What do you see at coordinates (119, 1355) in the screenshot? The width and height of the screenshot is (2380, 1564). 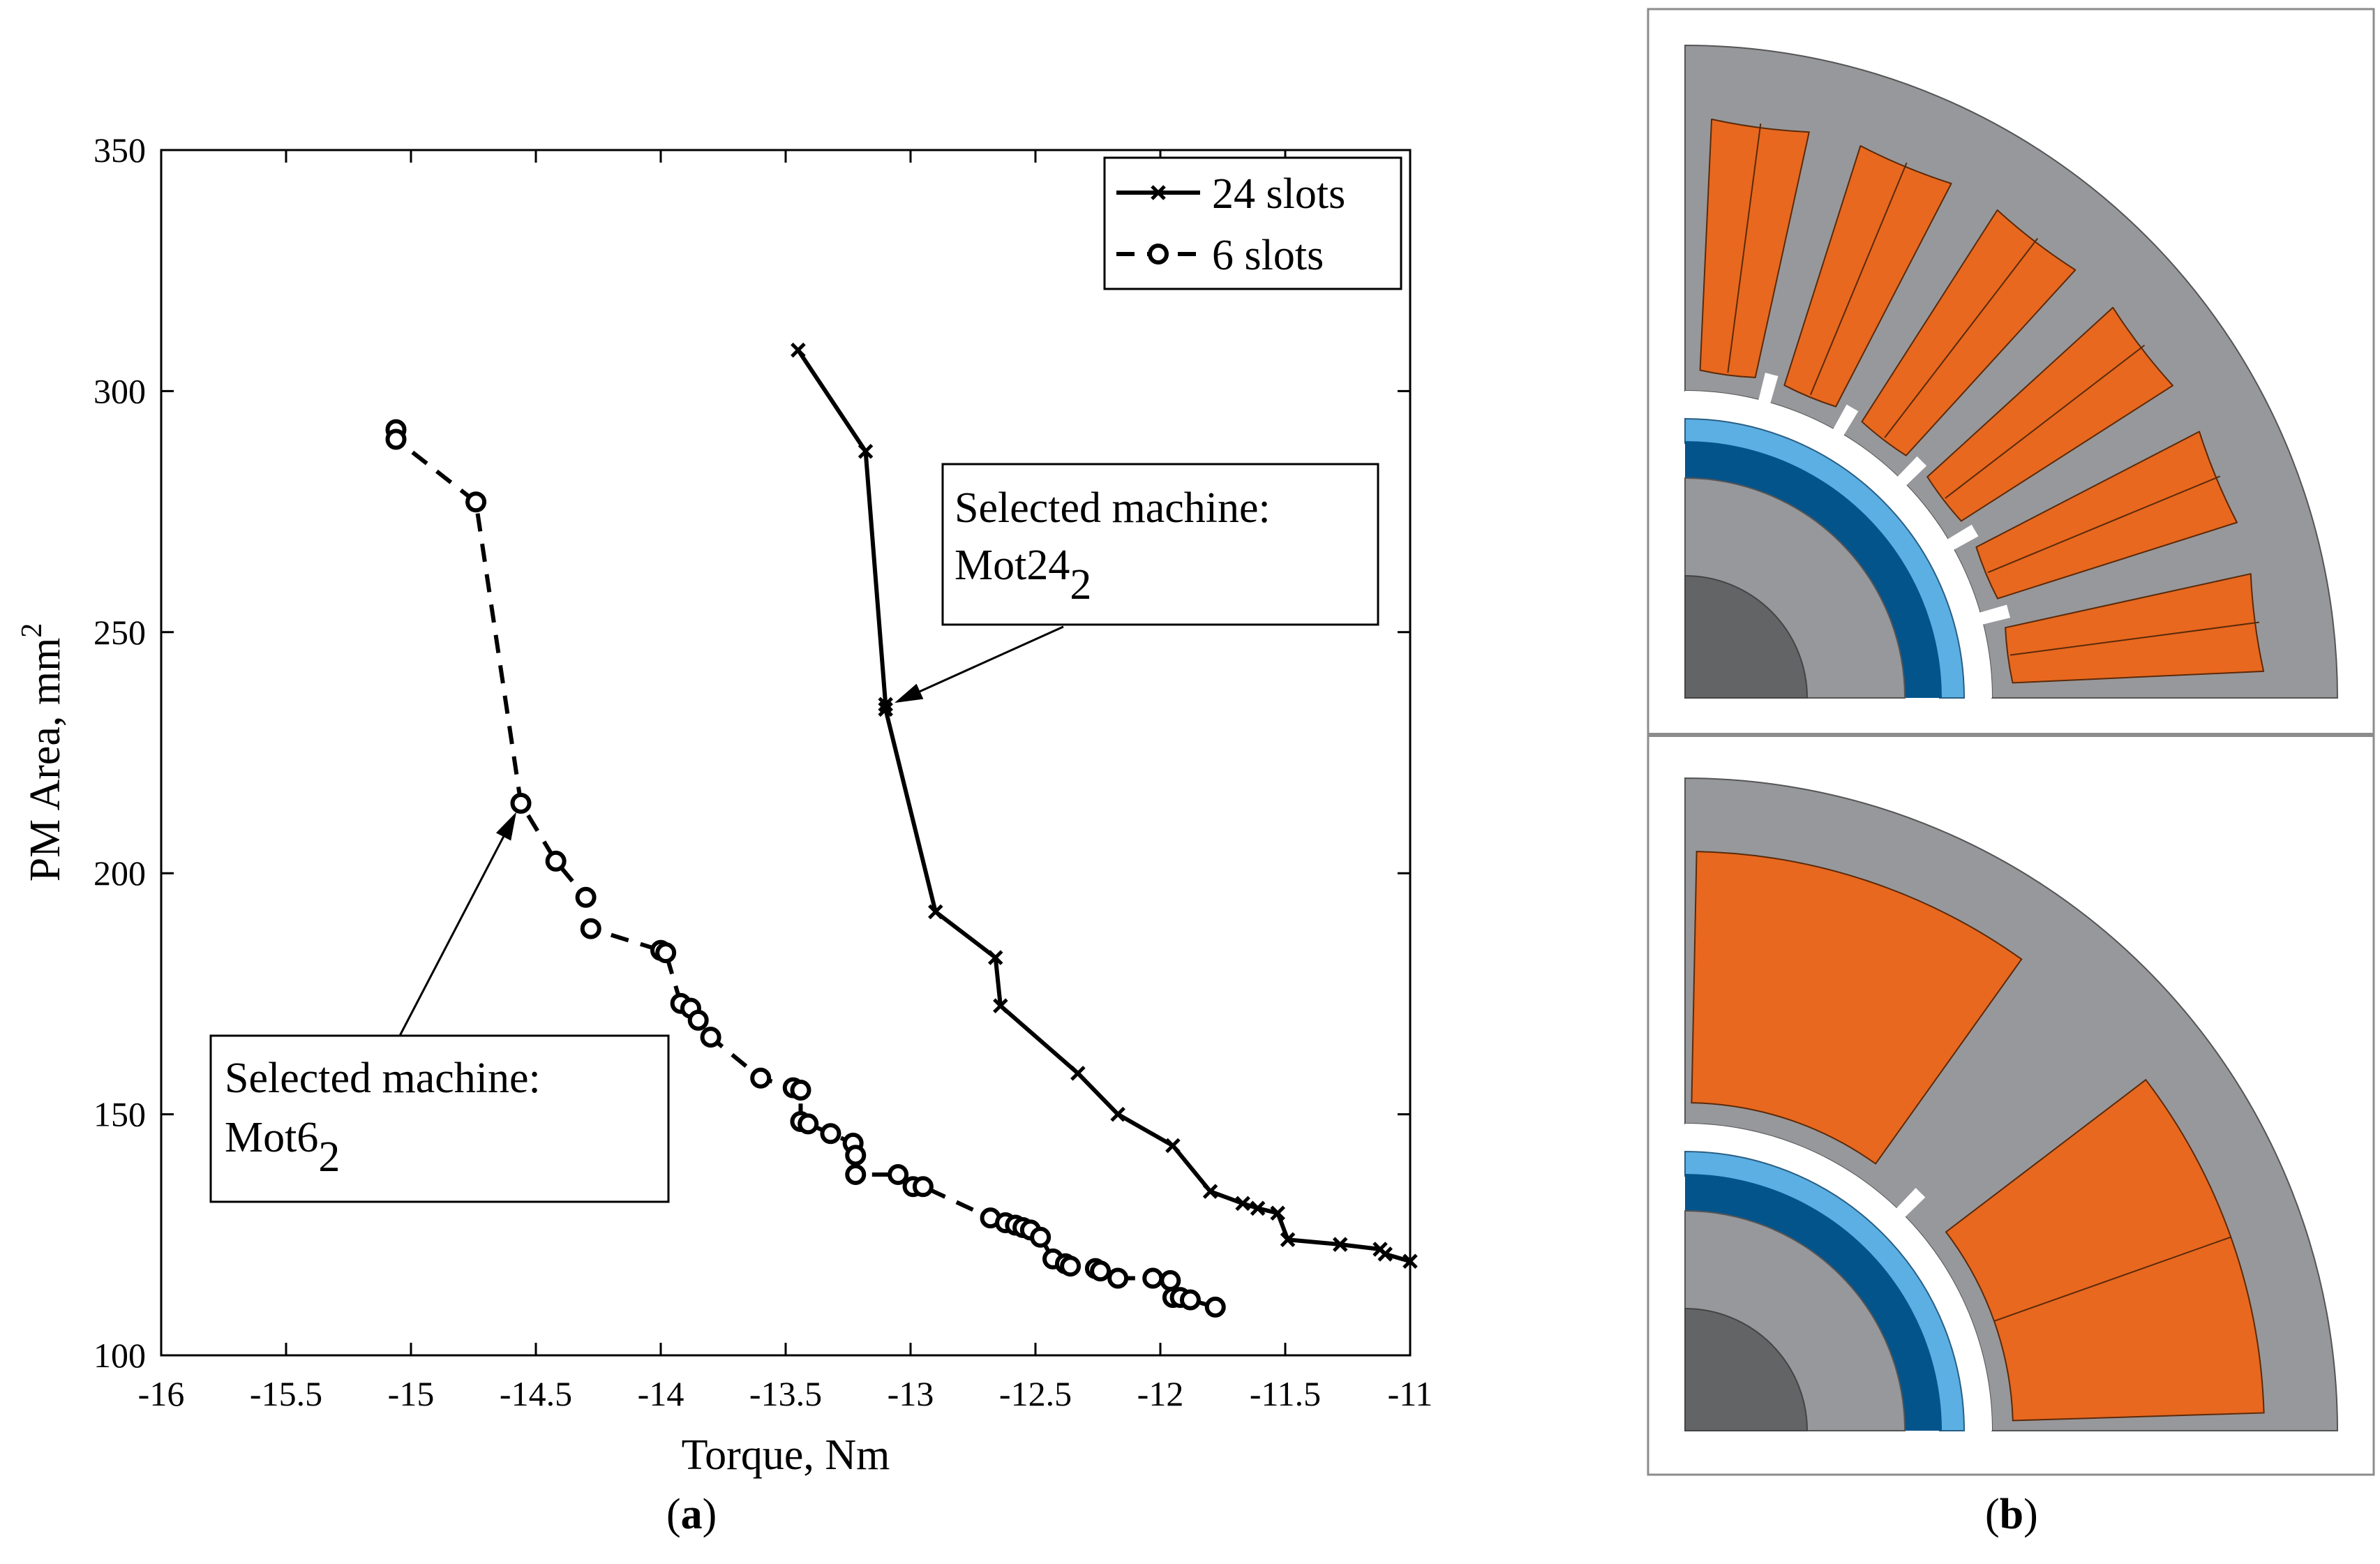 I see `y-tick-label: 100` at bounding box center [119, 1355].